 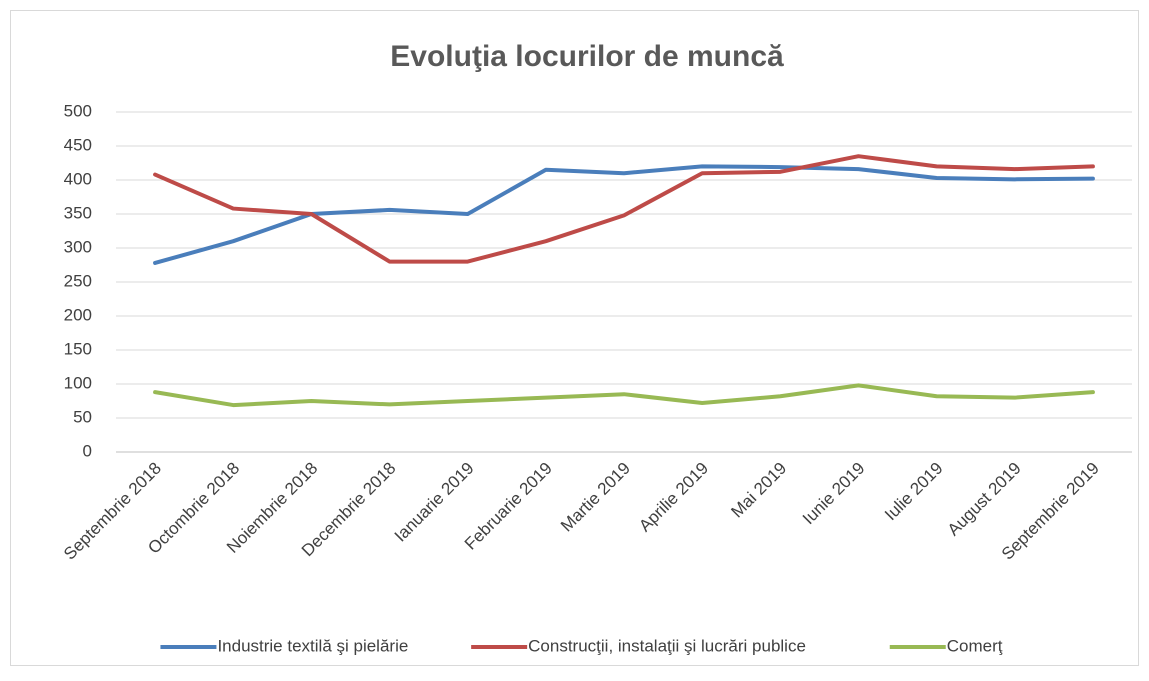 I want to click on y-tick-label: 250, so click(x=78, y=280).